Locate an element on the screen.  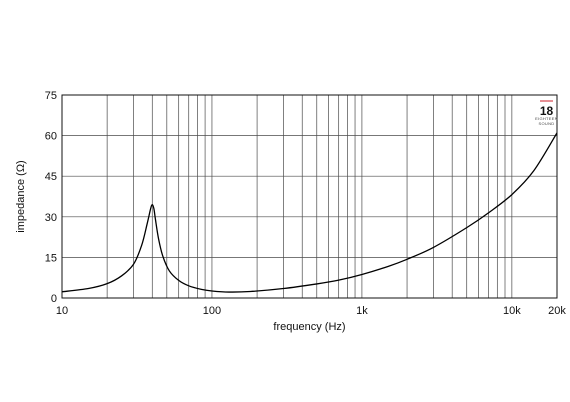
y-tick-labels: 0 15 30 45 60 75 is located at coordinates (51, 197).